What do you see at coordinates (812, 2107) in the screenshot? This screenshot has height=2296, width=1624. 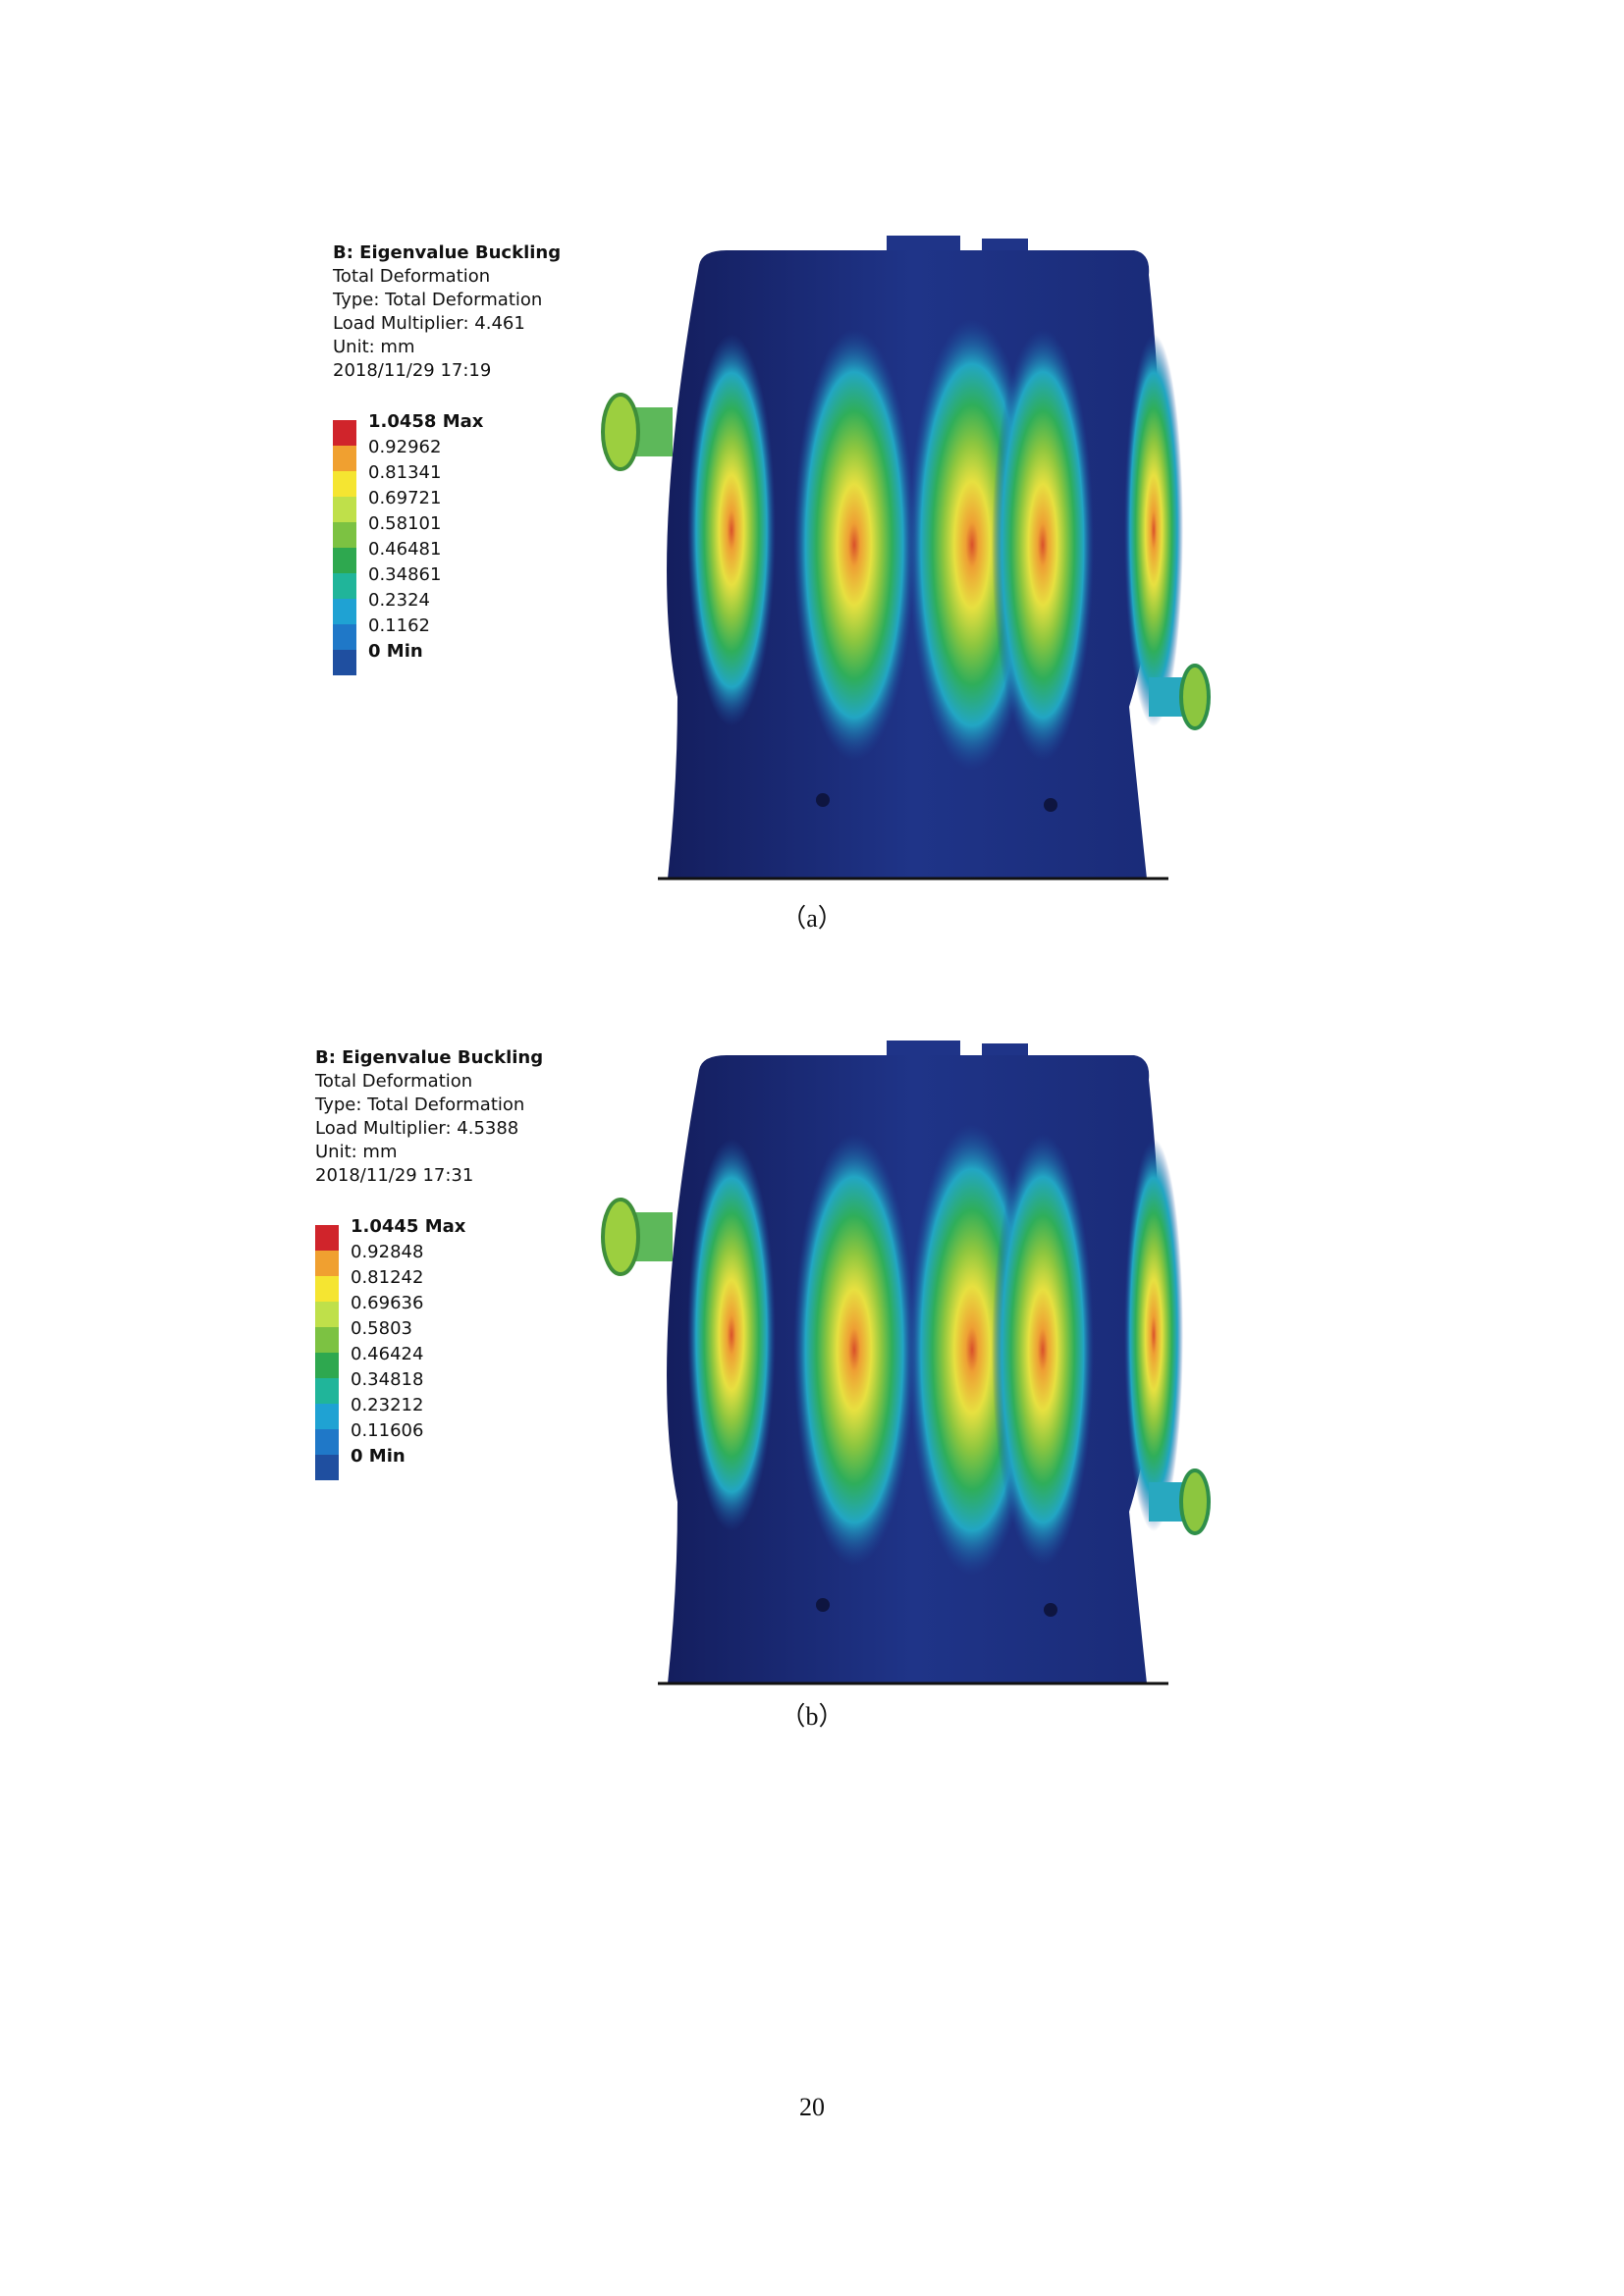 I see `page-number: 20` at bounding box center [812, 2107].